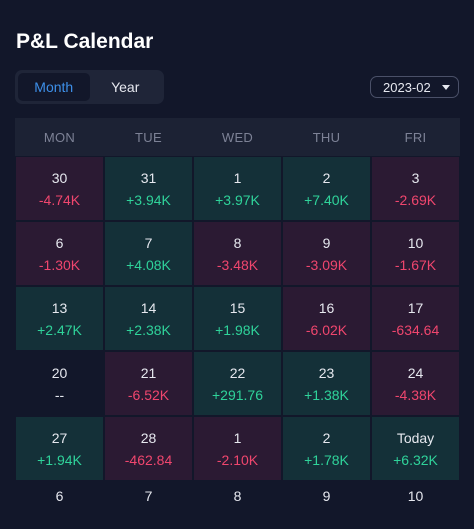 Image resolution: width=474 pixels, height=529 pixels. I want to click on view-toggle: Month Year, so click(89, 87).